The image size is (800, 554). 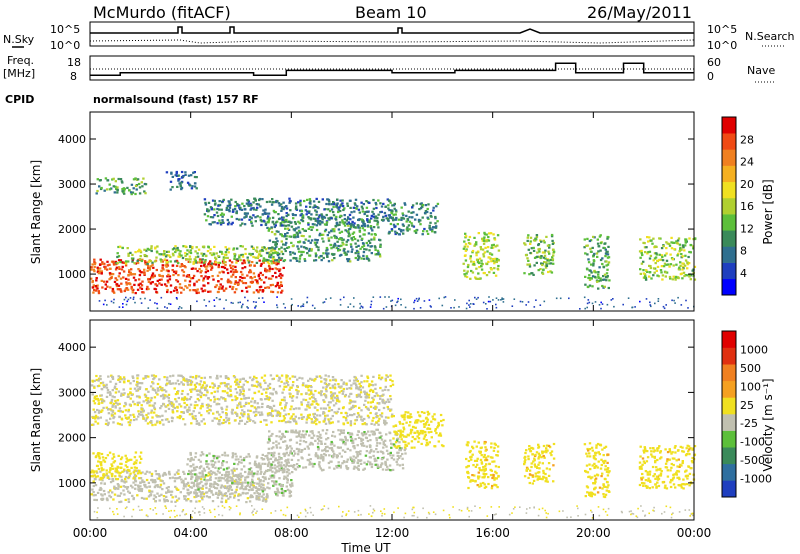 I want to click on cpid-label: CPID, so click(x=19, y=99).